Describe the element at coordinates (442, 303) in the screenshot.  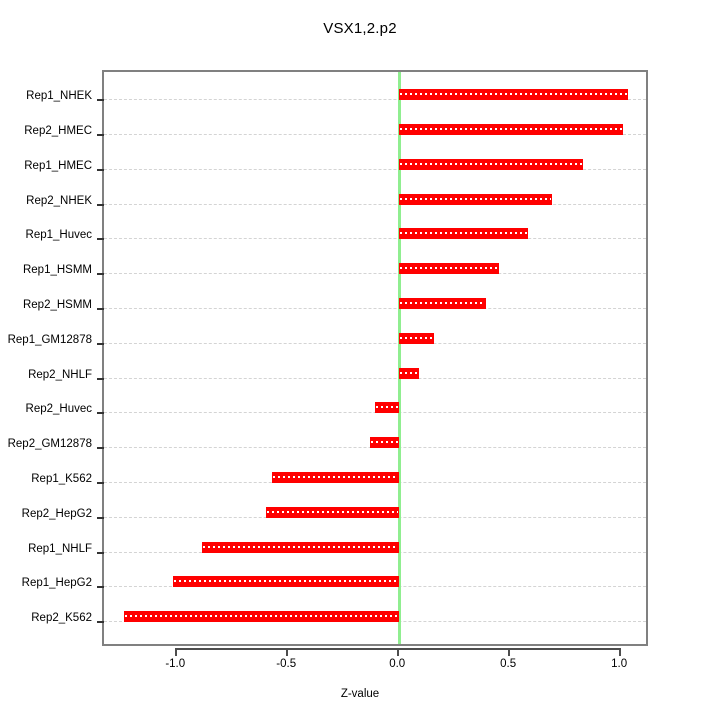
I see `bar-rep2-hsmm` at that location.